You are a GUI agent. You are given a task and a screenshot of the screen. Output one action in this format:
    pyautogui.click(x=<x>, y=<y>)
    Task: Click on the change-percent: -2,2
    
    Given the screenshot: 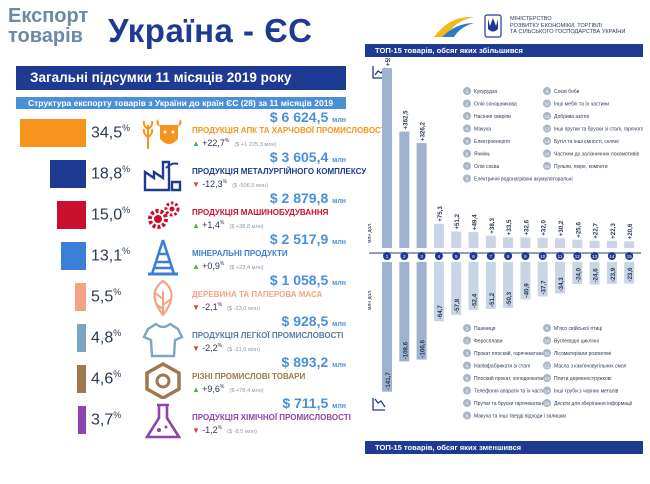 What is the action you would take?
    pyautogui.click(x=210, y=348)
    